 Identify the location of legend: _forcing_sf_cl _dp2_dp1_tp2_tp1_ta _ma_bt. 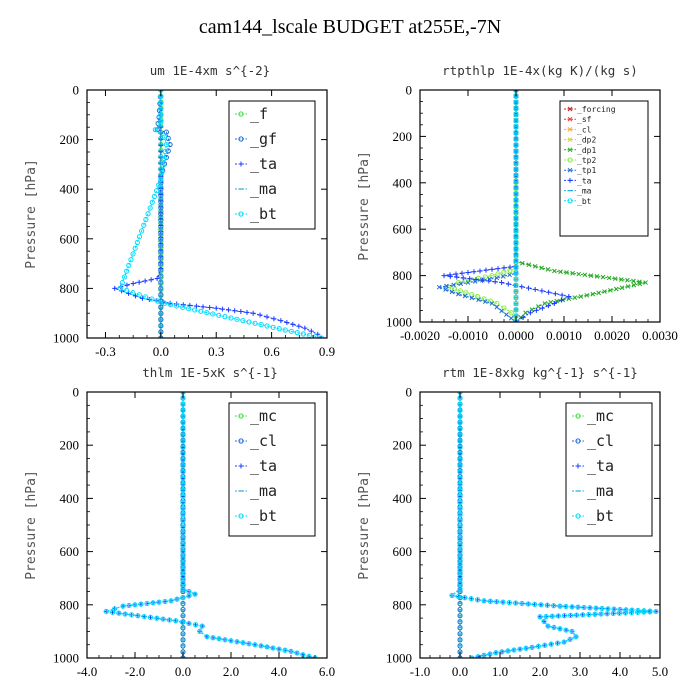
(604, 168).